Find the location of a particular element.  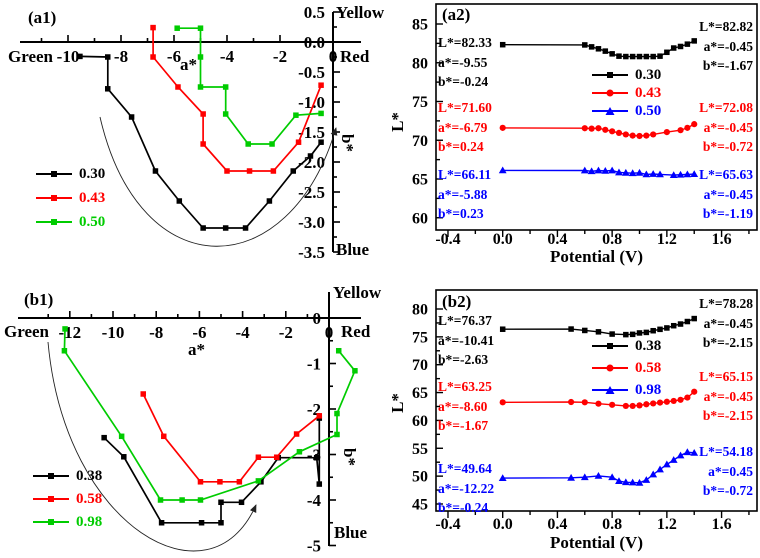

annotation-final-0.58: L*=65.15 a*=-0.45 b*=-2.15 is located at coordinates (726, 396).